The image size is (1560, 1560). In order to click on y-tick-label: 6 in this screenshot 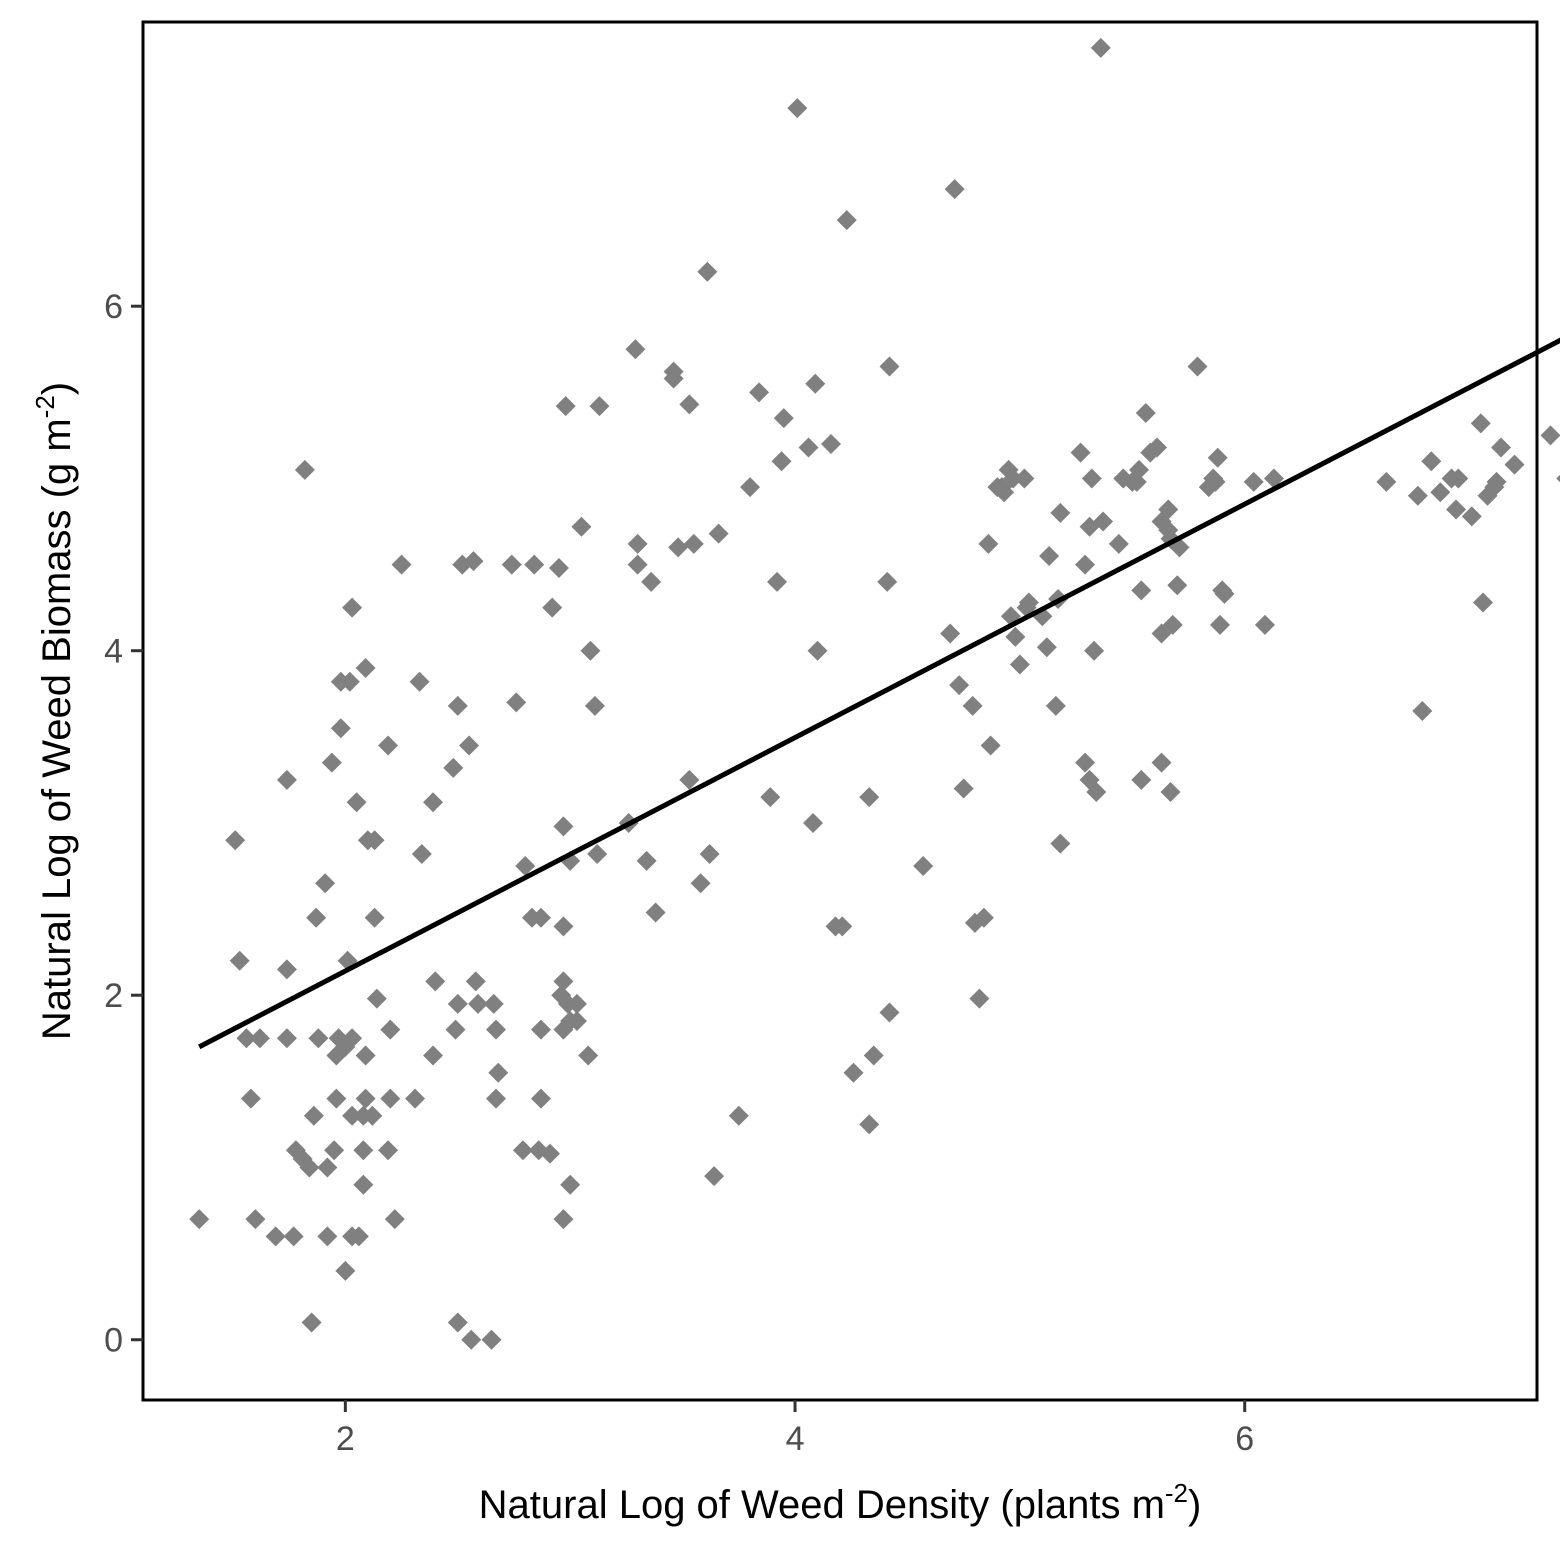, I will do `click(113, 307)`.